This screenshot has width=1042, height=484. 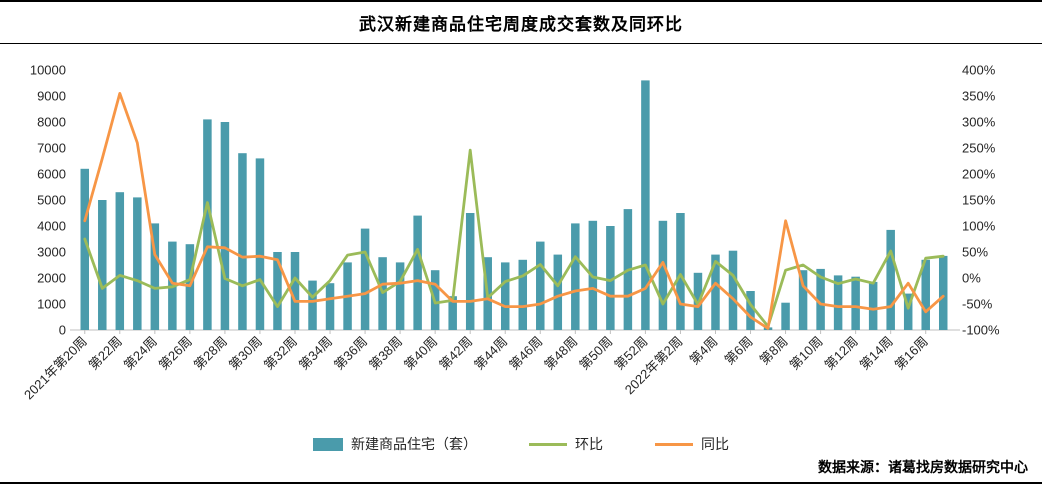 I want to click on x-axis-label: 第36周, so click(x=350, y=353).